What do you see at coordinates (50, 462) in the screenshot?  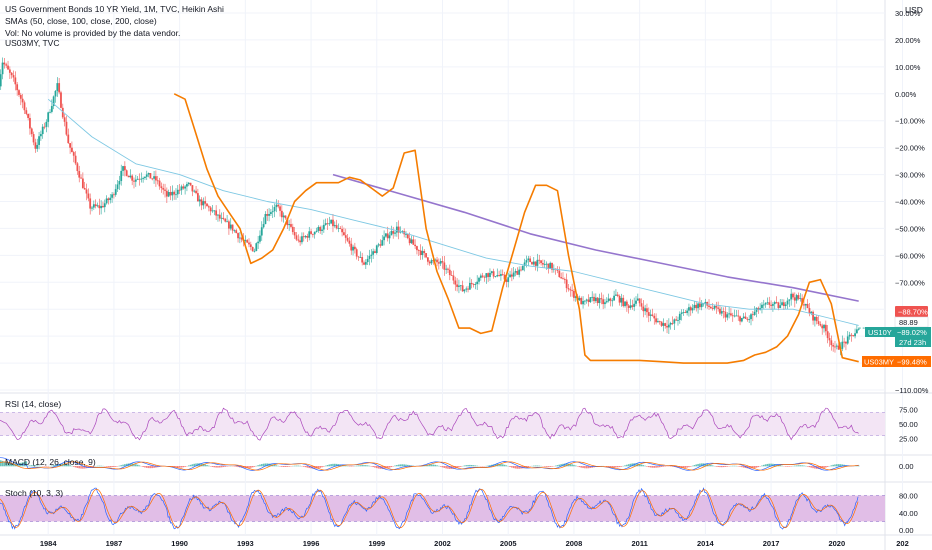 I see `macd-legend: MACD (12, 26, close, 9)` at bounding box center [50, 462].